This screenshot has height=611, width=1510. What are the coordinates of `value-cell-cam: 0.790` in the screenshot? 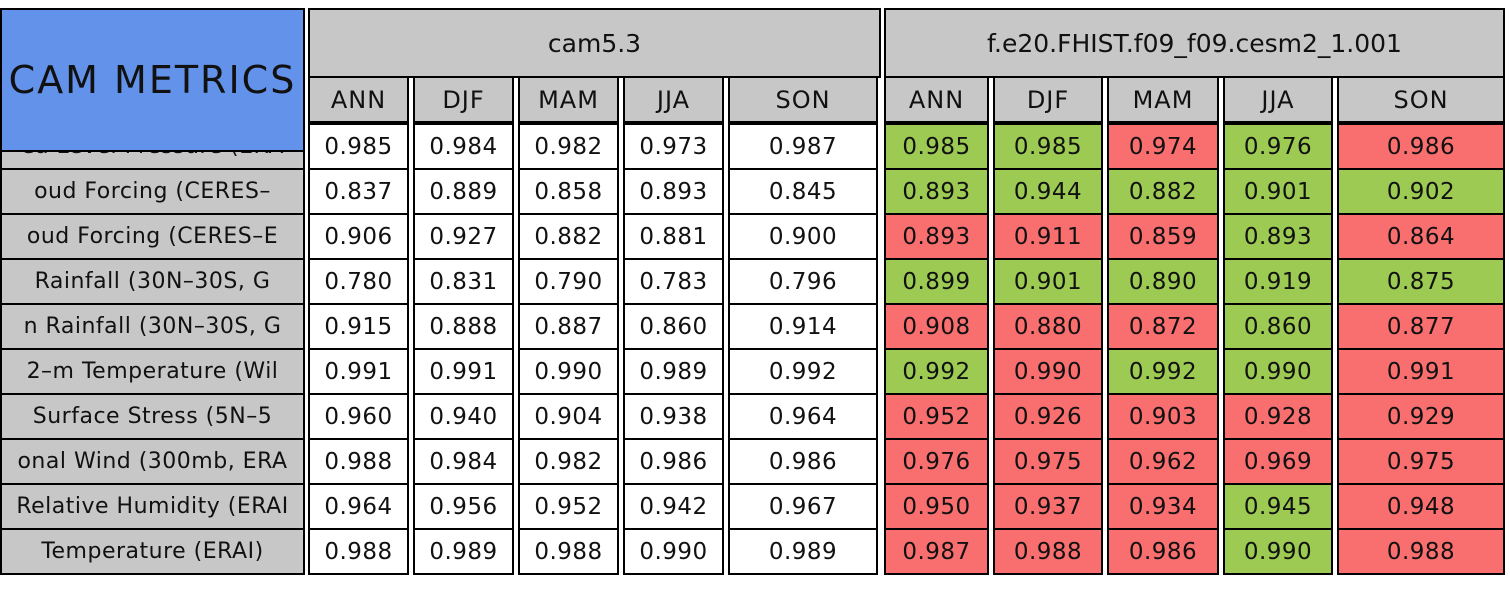 It's located at (568, 281).